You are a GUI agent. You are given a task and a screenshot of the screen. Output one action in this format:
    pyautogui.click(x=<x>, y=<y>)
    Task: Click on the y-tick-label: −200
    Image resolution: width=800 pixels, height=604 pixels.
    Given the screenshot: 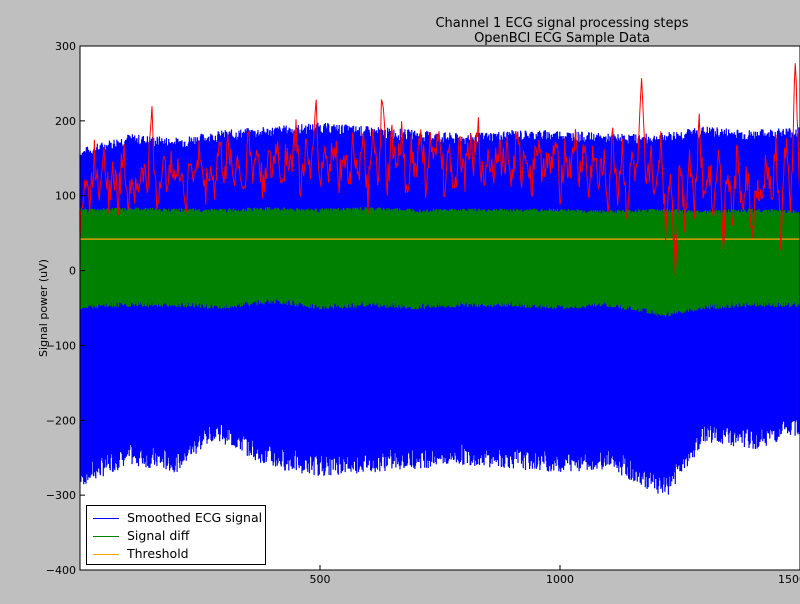 What is the action you would take?
    pyautogui.click(x=61, y=420)
    